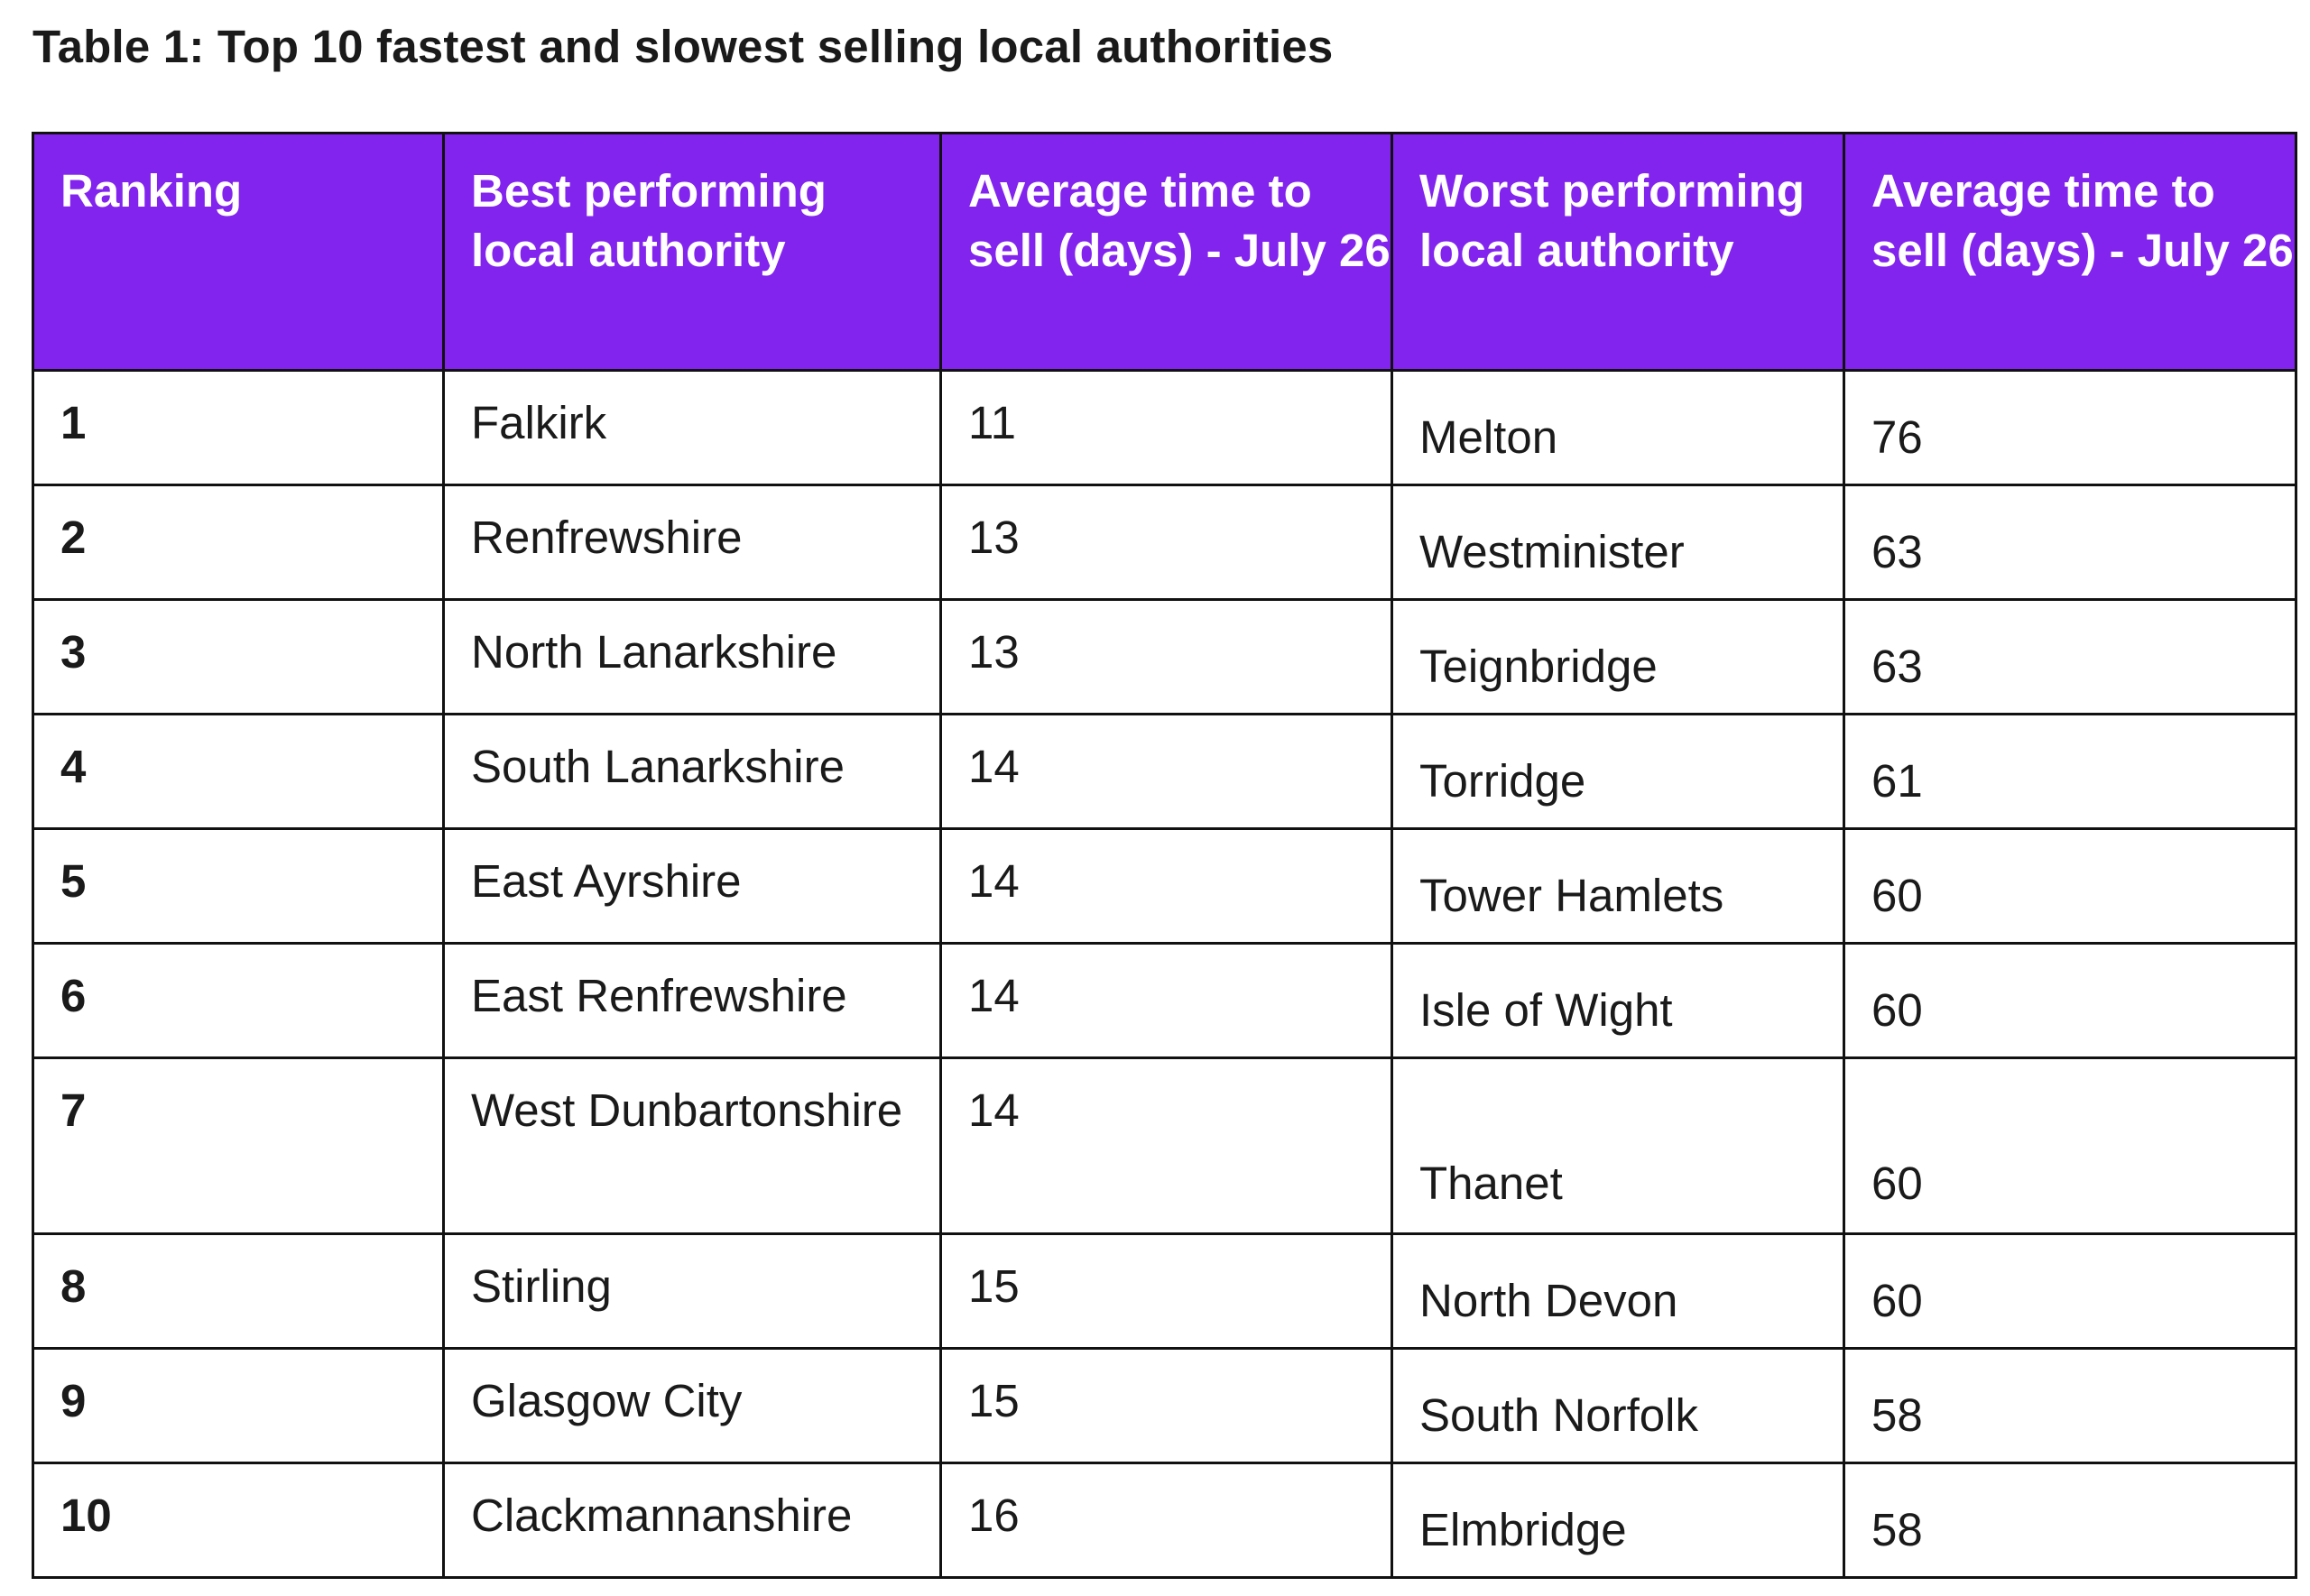  I want to click on table-row: 7 West Dunbartonshire 14 Thanet 60, so click(1164, 1145).